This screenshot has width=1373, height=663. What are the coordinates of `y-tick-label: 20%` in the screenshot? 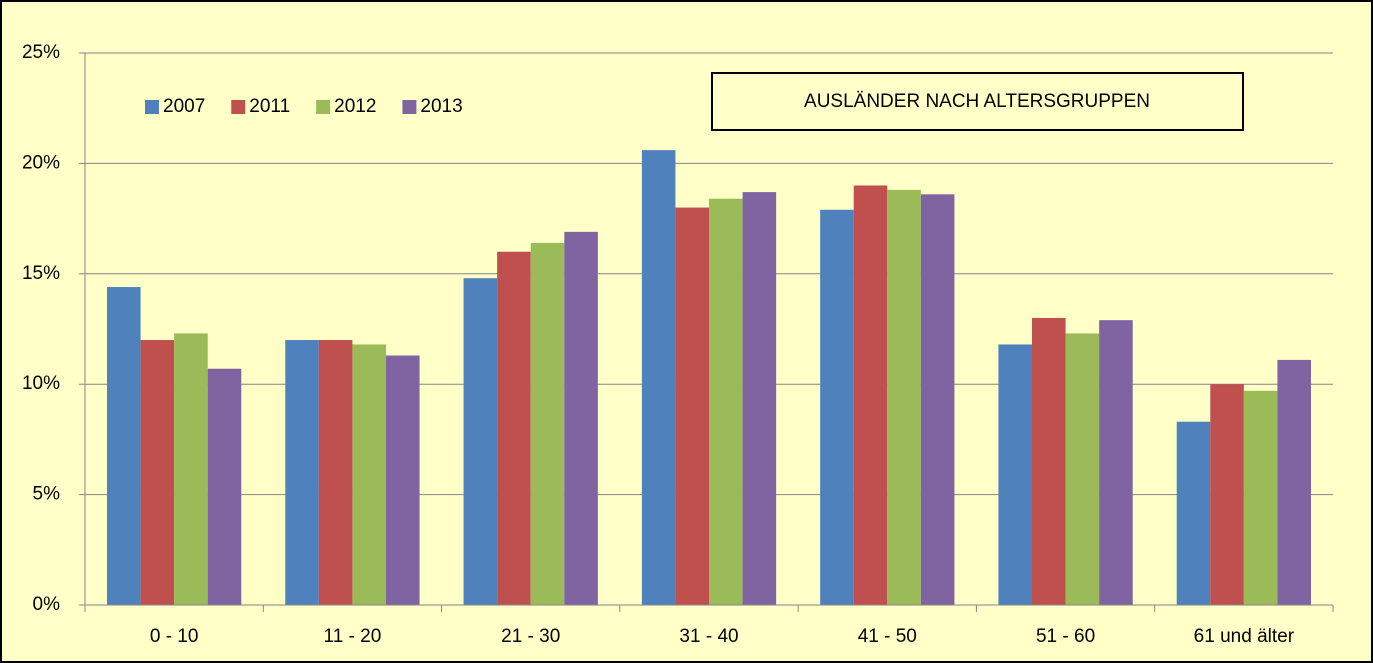 It's located at (41, 162).